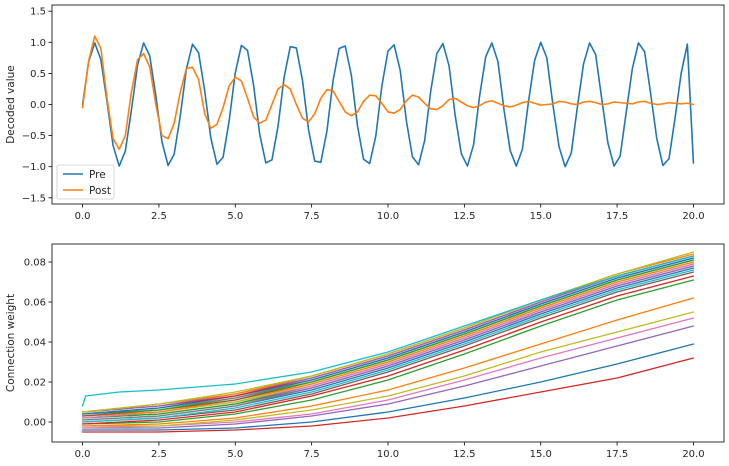  I want to click on top-x-tick-label: 12.5, so click(464, 216).